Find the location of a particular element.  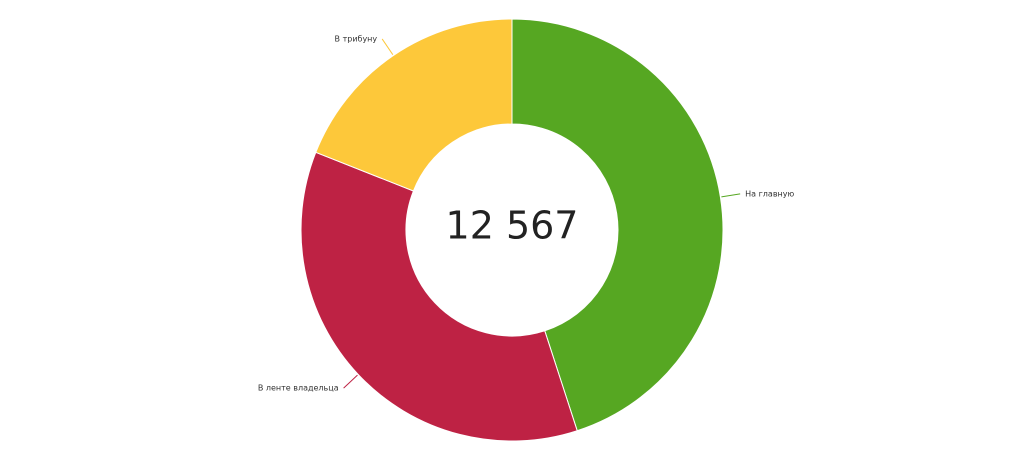

donut-segment is located at coordinates (414, 105).